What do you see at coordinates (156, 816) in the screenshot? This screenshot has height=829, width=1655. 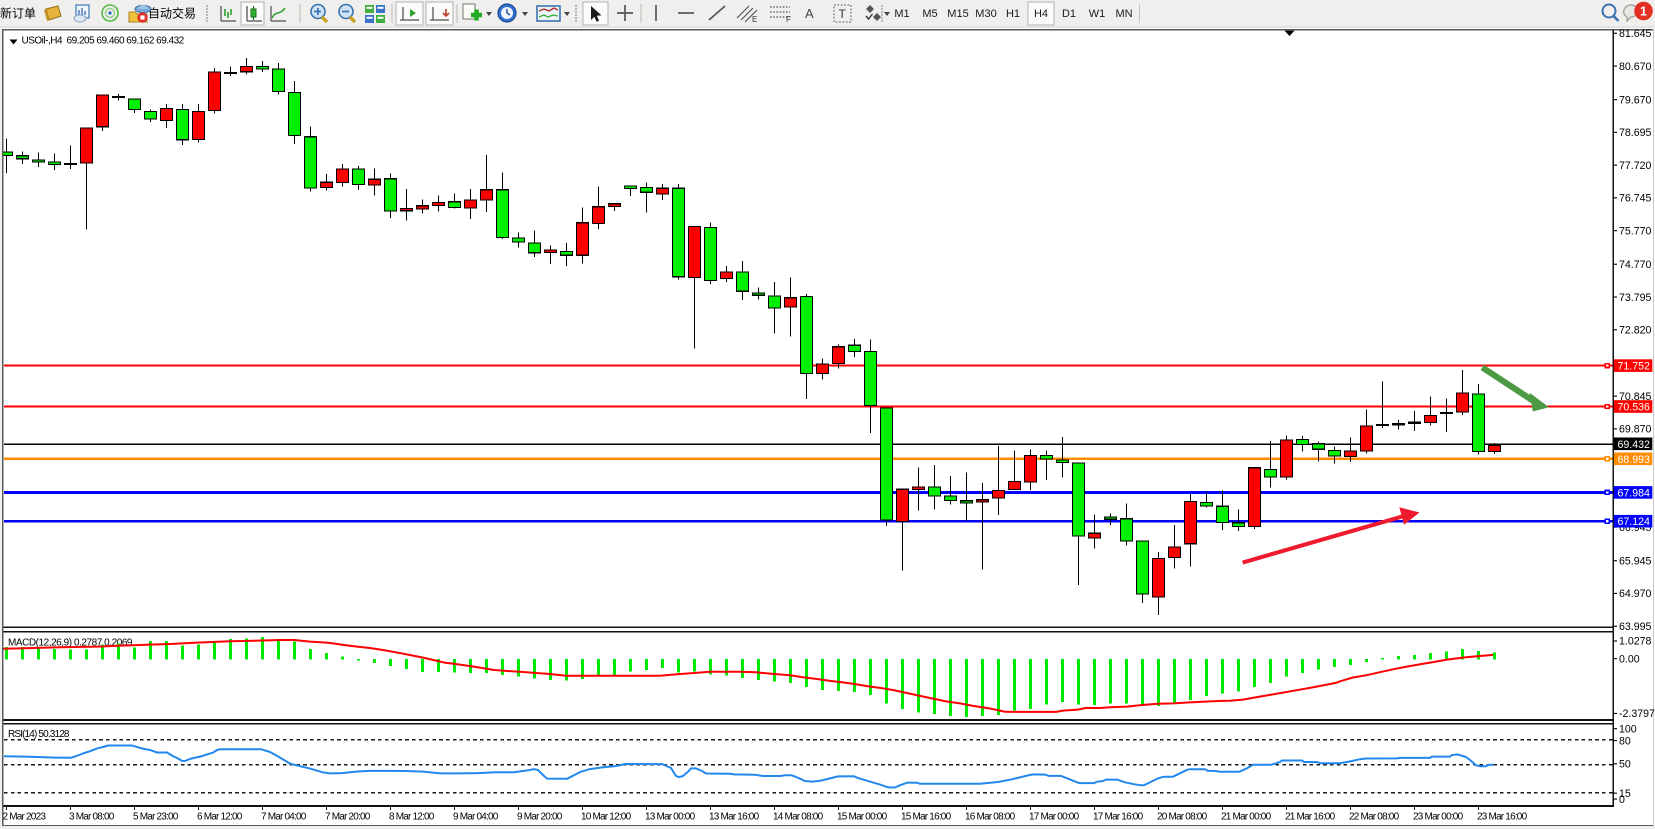 I see `svg-text: 5 Mar 23:00` at bounding box center [156, 816].